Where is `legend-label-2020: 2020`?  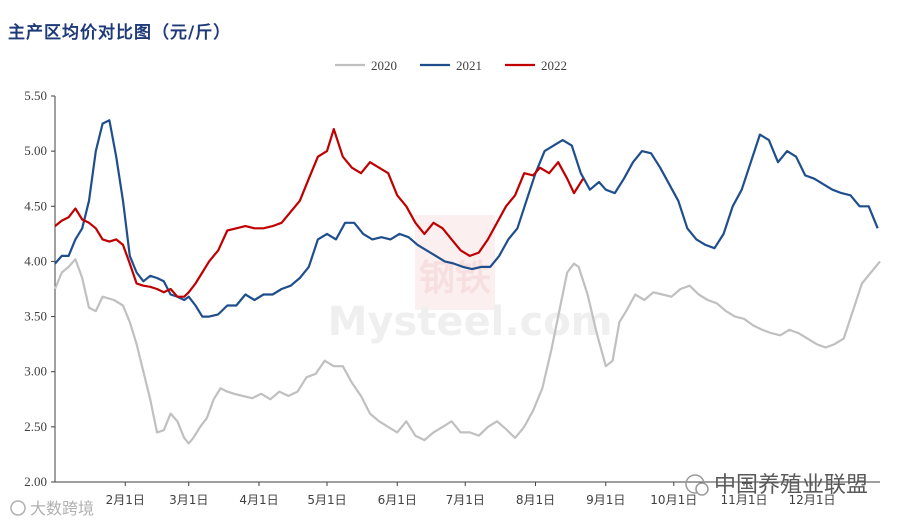
legend-label-2020: 2020 is located at coordinates (384, 65).